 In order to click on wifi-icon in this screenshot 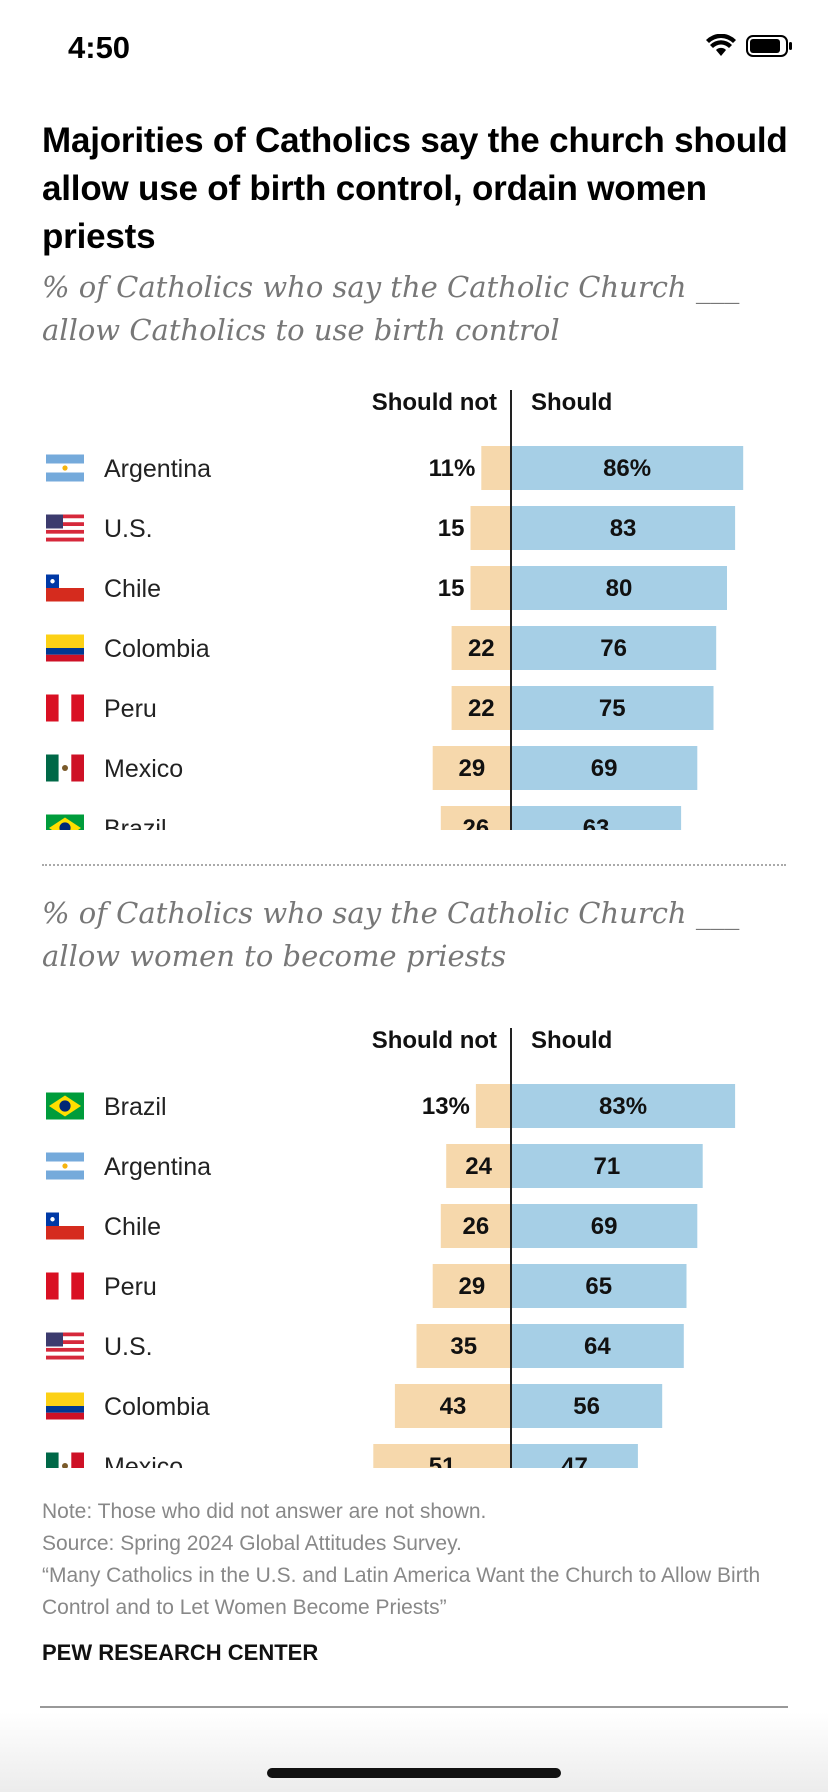, I will do `click(721, 45)`.